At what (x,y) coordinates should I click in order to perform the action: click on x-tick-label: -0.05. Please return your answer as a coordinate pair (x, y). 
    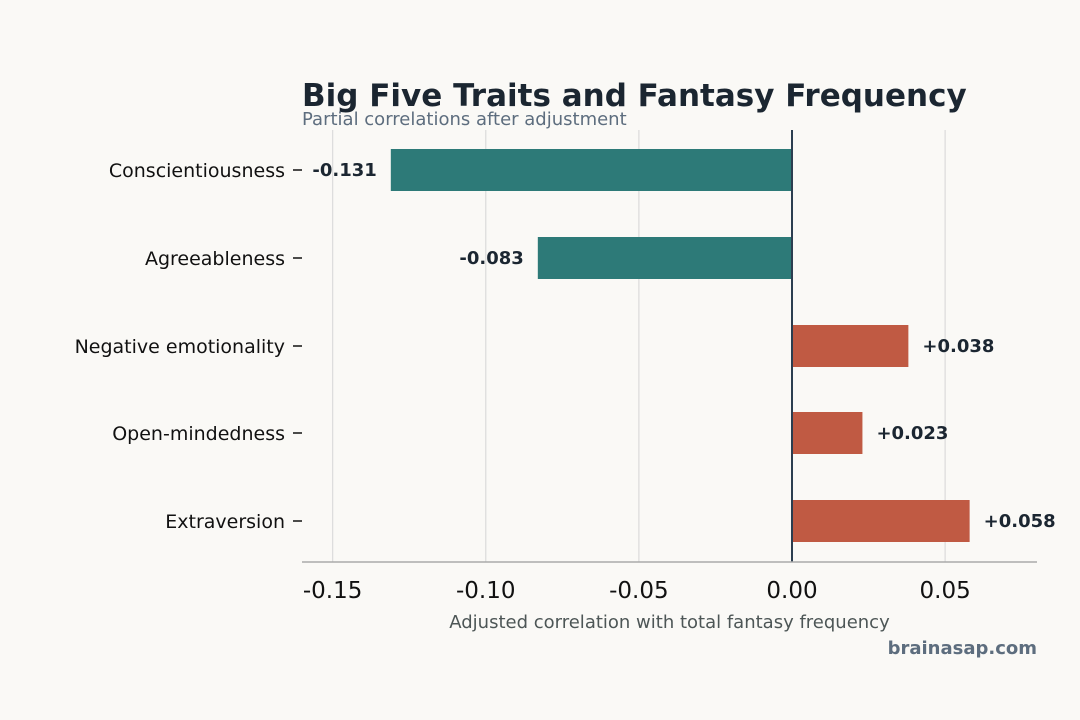
    Looking at the image, I should click on (639, 591).